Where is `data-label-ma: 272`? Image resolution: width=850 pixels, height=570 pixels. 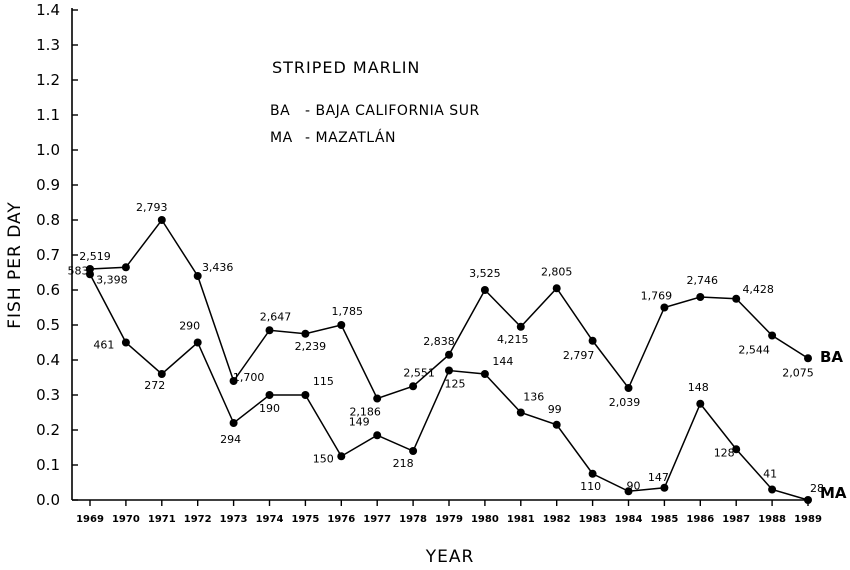 data-label-ma: 272 is located at coordinates (154, 385).